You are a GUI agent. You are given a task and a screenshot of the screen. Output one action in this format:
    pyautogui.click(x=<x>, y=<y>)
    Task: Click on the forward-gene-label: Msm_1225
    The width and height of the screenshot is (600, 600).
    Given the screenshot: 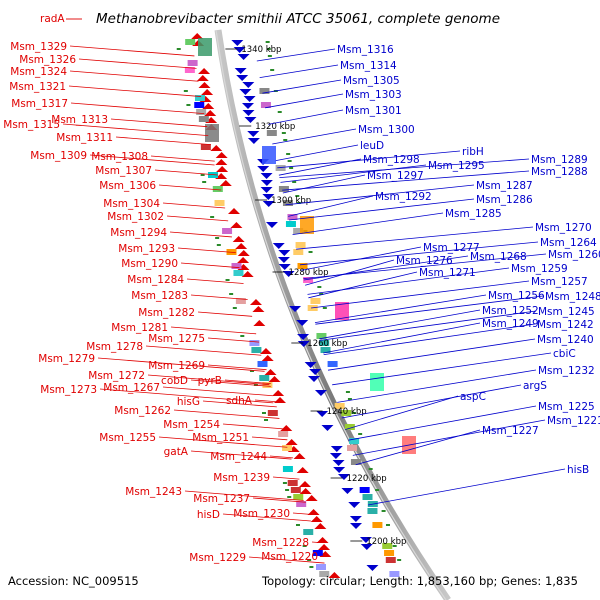 What is the action you would take?
    pyautogui.click(x=566, y=407)
    